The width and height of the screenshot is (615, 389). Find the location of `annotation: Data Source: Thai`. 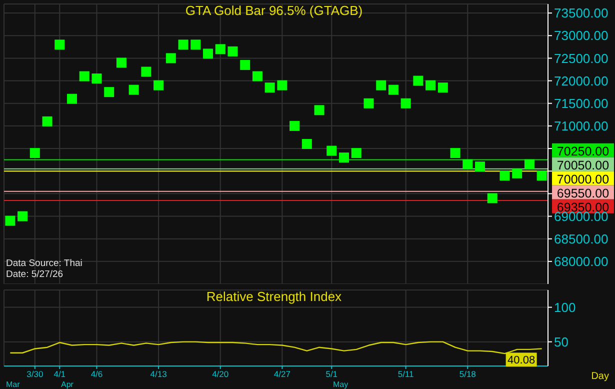

annotation: Data Source: Thai is located at coordinates (44, 263).